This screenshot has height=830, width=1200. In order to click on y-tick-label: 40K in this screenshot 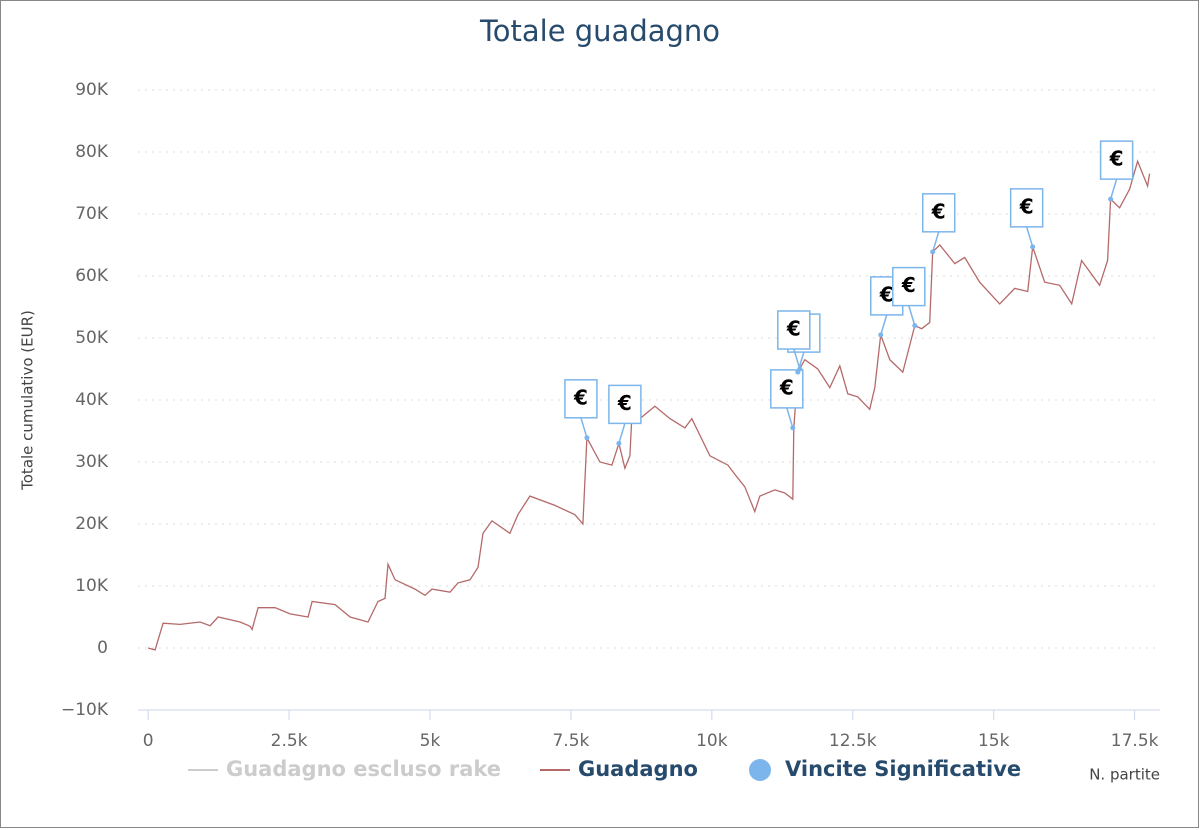, I will do `click(92, 400)`.